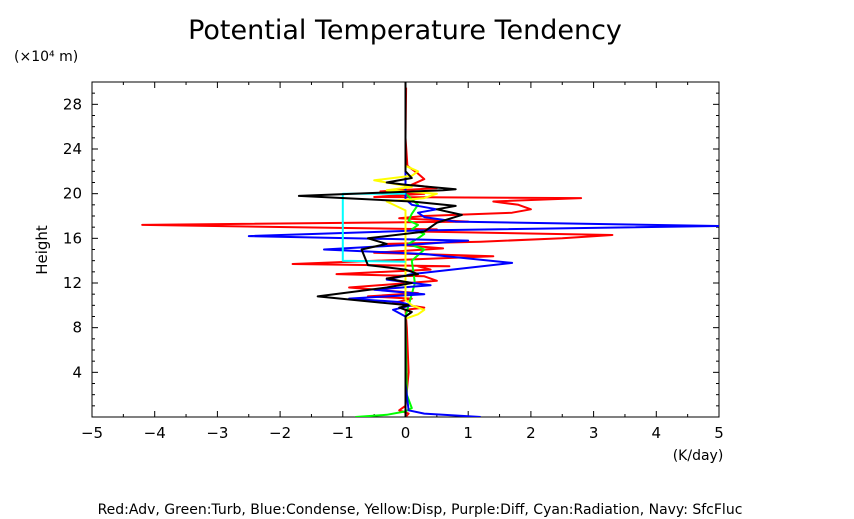  Describe the element at coordinates (405, 203) in the screenshot. I see `series-line-disp` at that location.